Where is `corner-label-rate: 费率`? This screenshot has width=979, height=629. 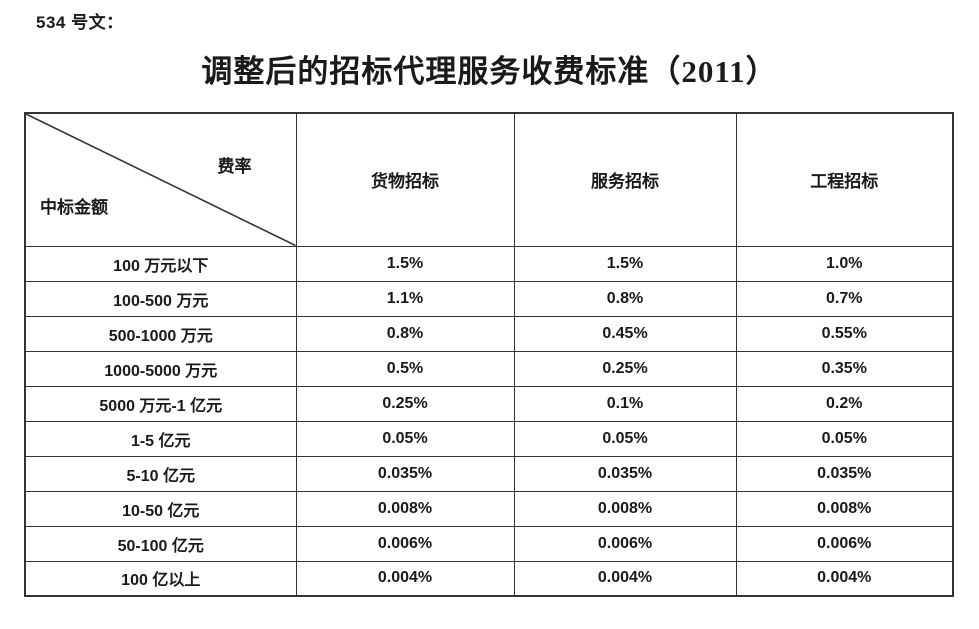
corner-label-rate: 费率 is located at coordinates (234, 166).